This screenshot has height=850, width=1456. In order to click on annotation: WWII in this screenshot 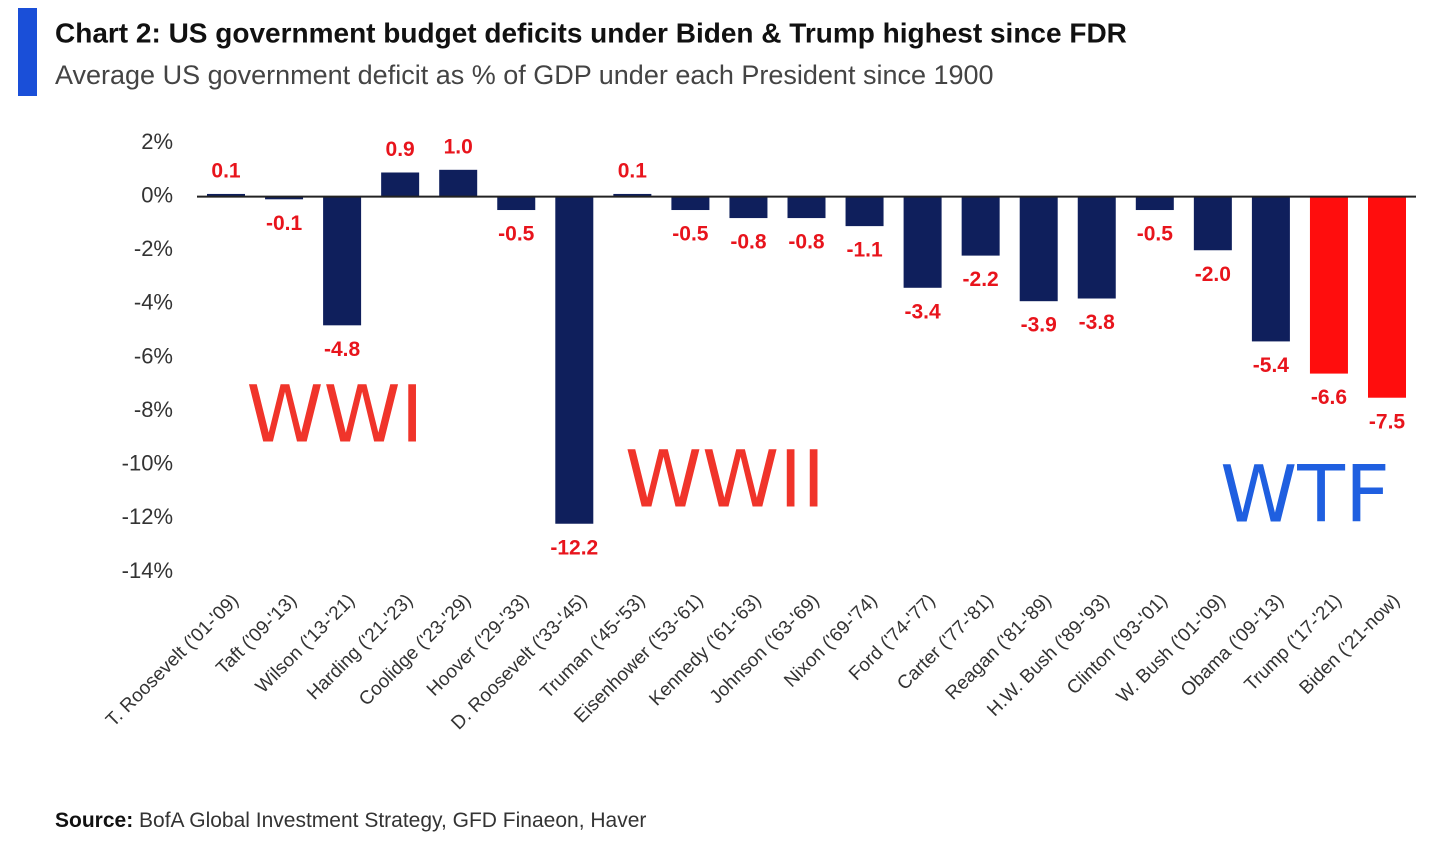, I will do `click(725, 480)`.